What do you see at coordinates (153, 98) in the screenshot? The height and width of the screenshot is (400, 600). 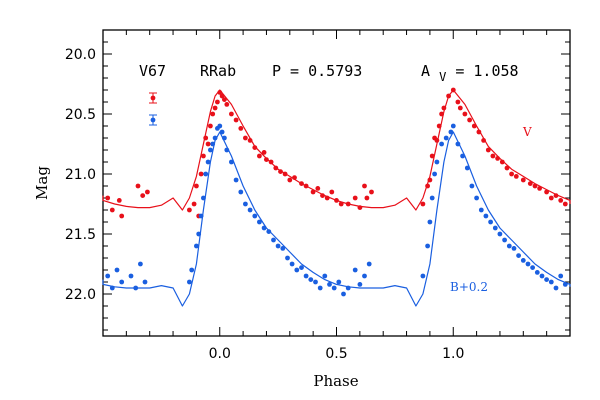 I see `v-error-bar` at bounding box center [153, 98].